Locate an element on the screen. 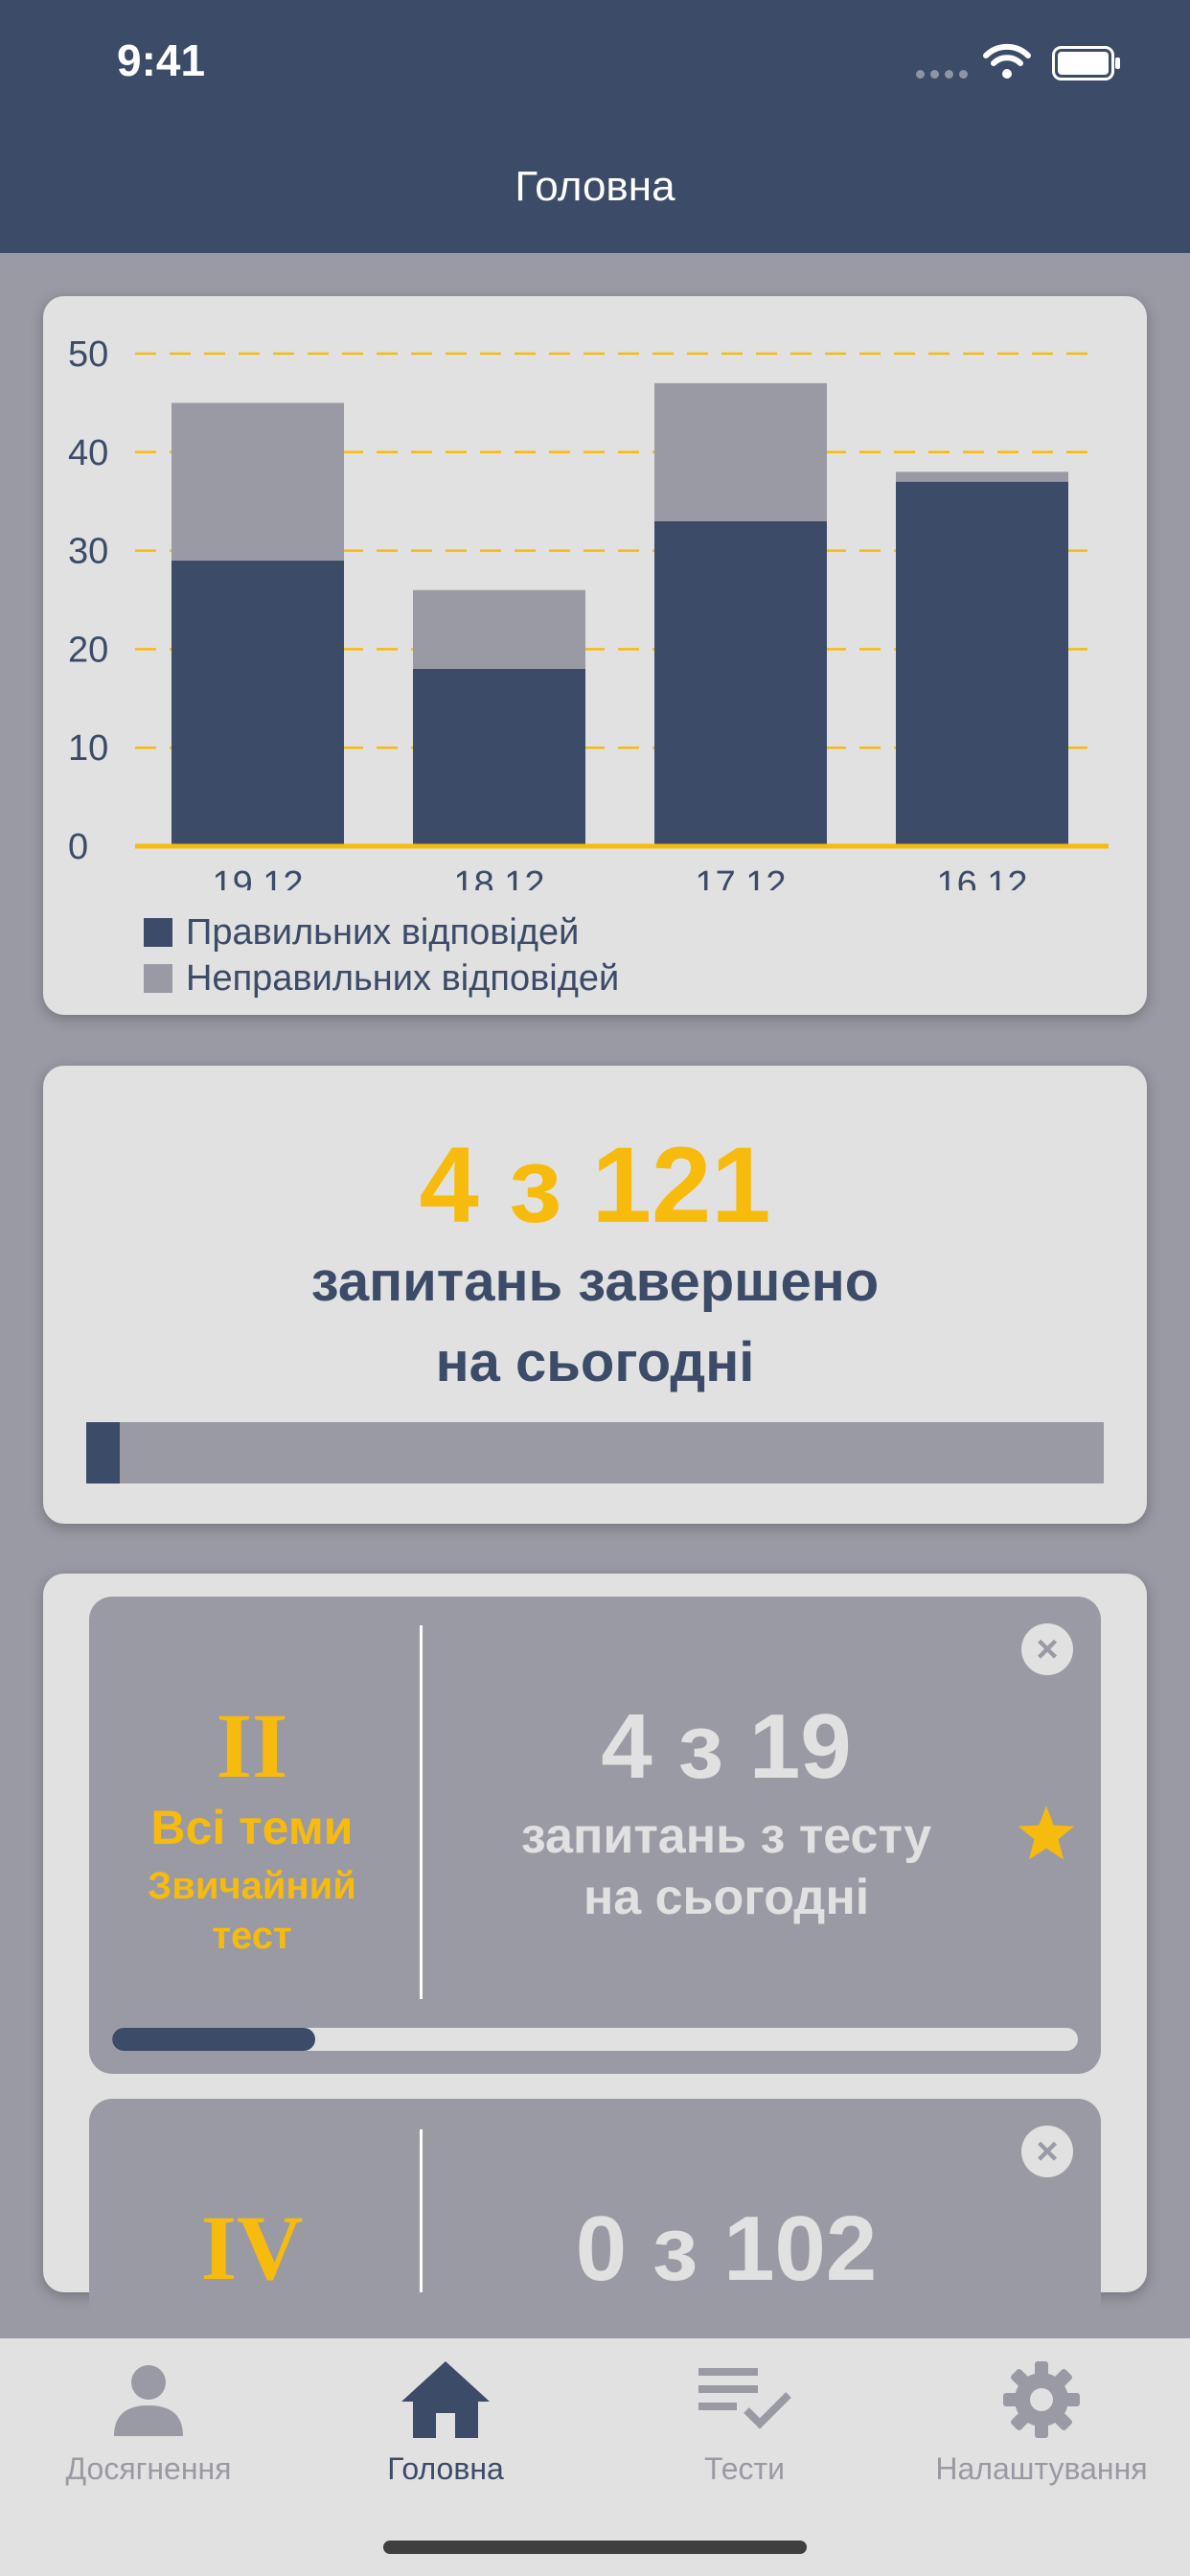  summary-text-line1: запитань завершено is located at coordinates (595, 1282).